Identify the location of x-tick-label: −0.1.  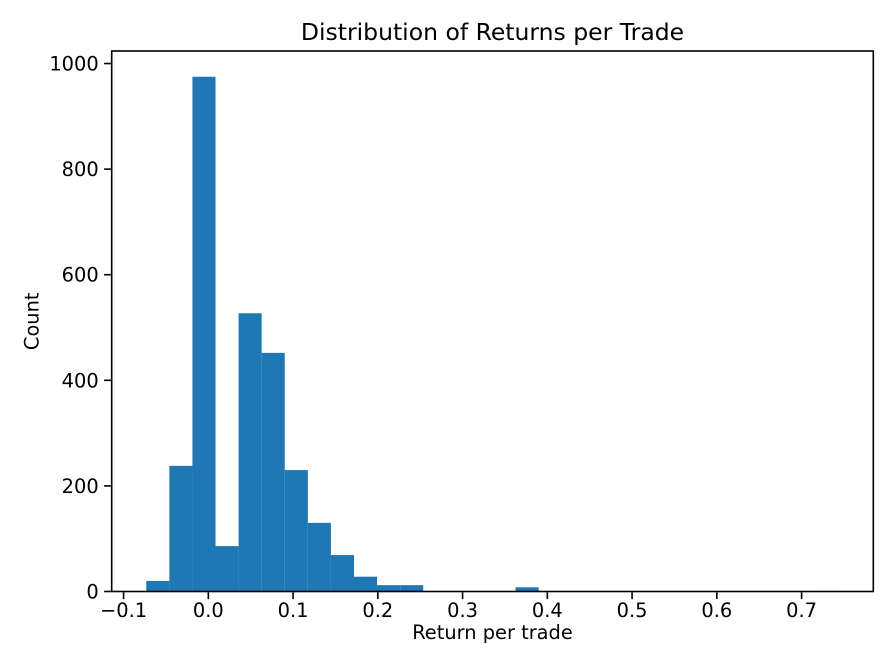
(123, 610).